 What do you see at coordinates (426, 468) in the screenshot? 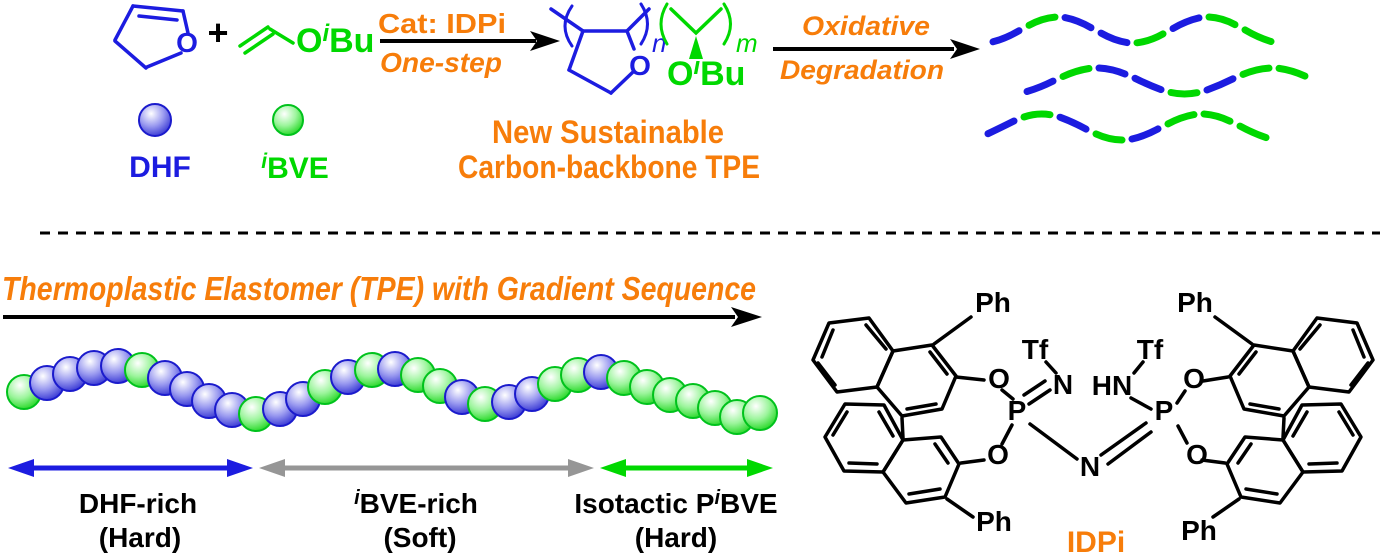
I see `ibve-rich-arrow` at bounding box center [426, 468].